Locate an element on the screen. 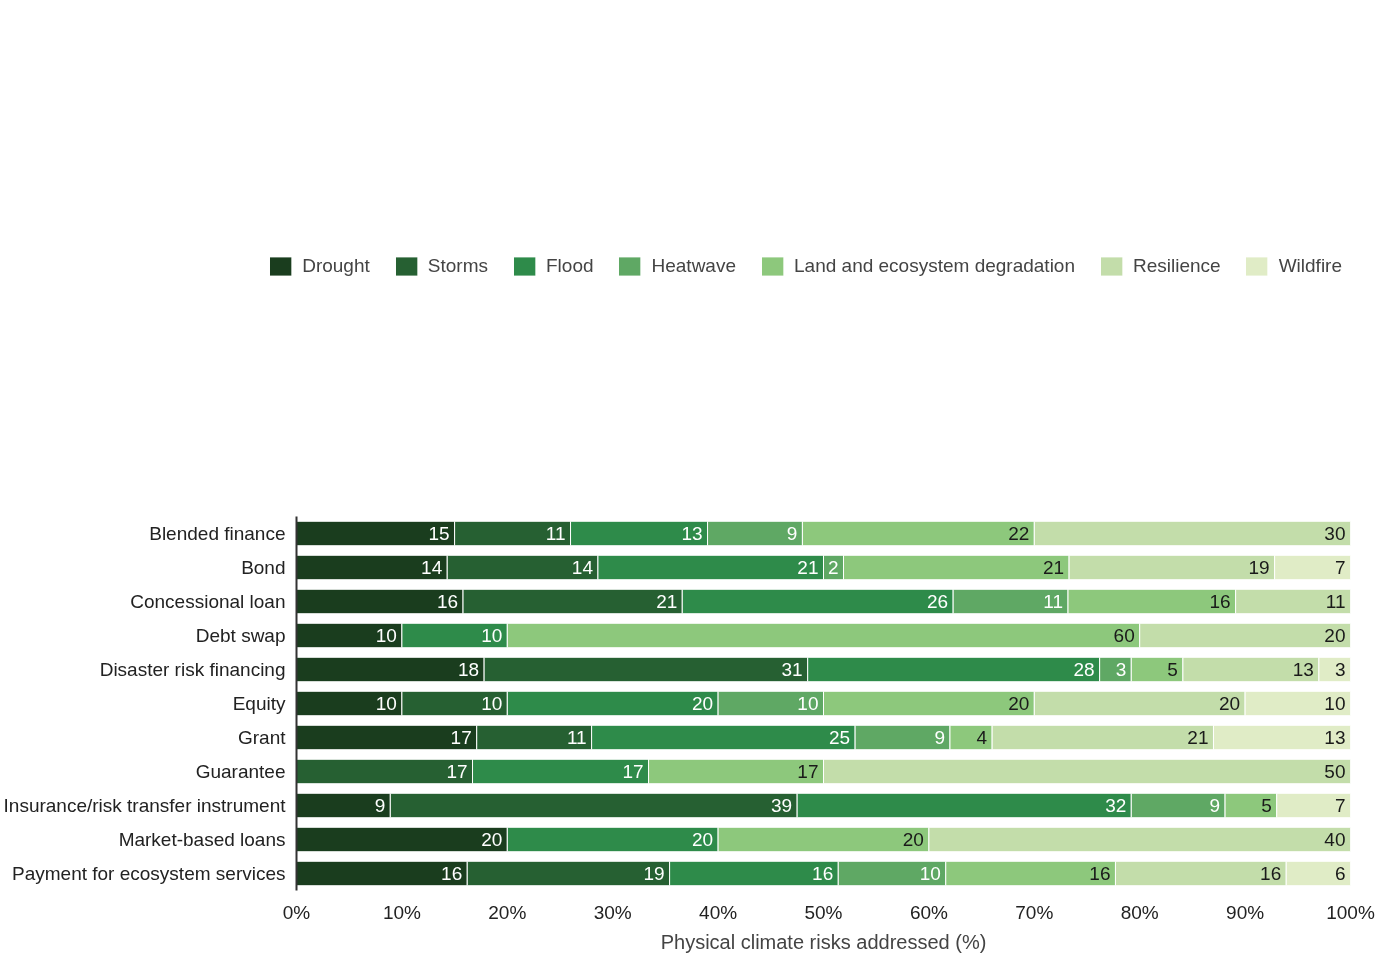  legend-label: Storms is located at coordinates (457, 266).